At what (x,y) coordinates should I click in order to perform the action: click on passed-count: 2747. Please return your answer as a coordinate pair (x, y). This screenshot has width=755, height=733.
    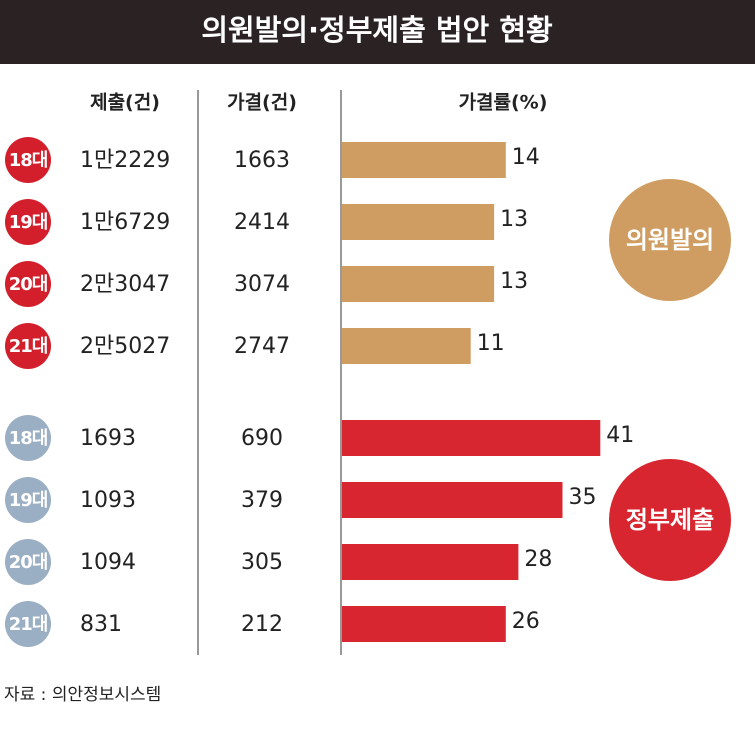
    Looking at the image, I should click on (262, 346).